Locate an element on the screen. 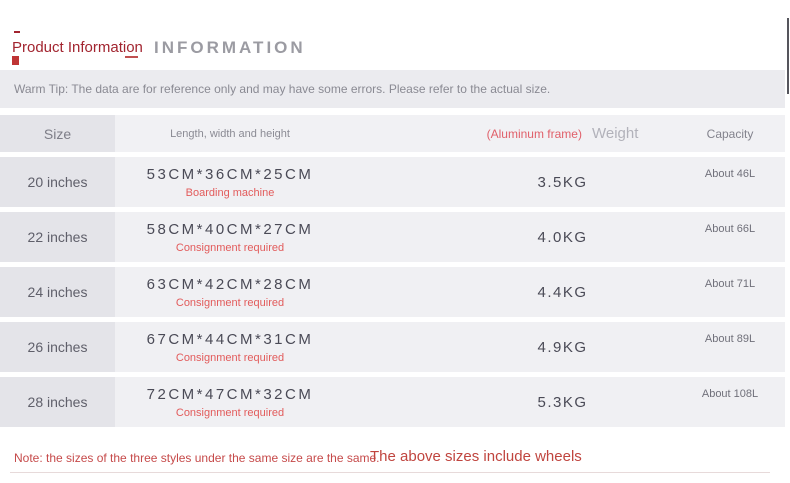 The image size is (790, 483). row-weight-value: 5.3KG is located at coordinates (562, 402).